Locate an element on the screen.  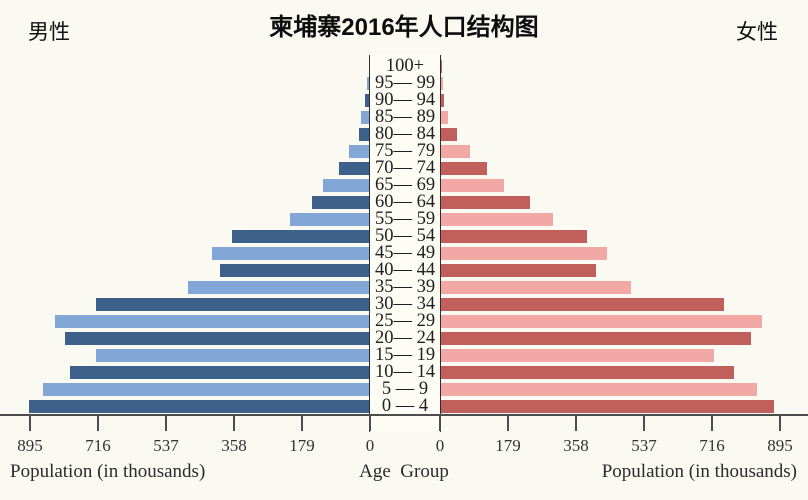
age-group-label-5-9: 5 — 9 is located at coordinates (405, 389).